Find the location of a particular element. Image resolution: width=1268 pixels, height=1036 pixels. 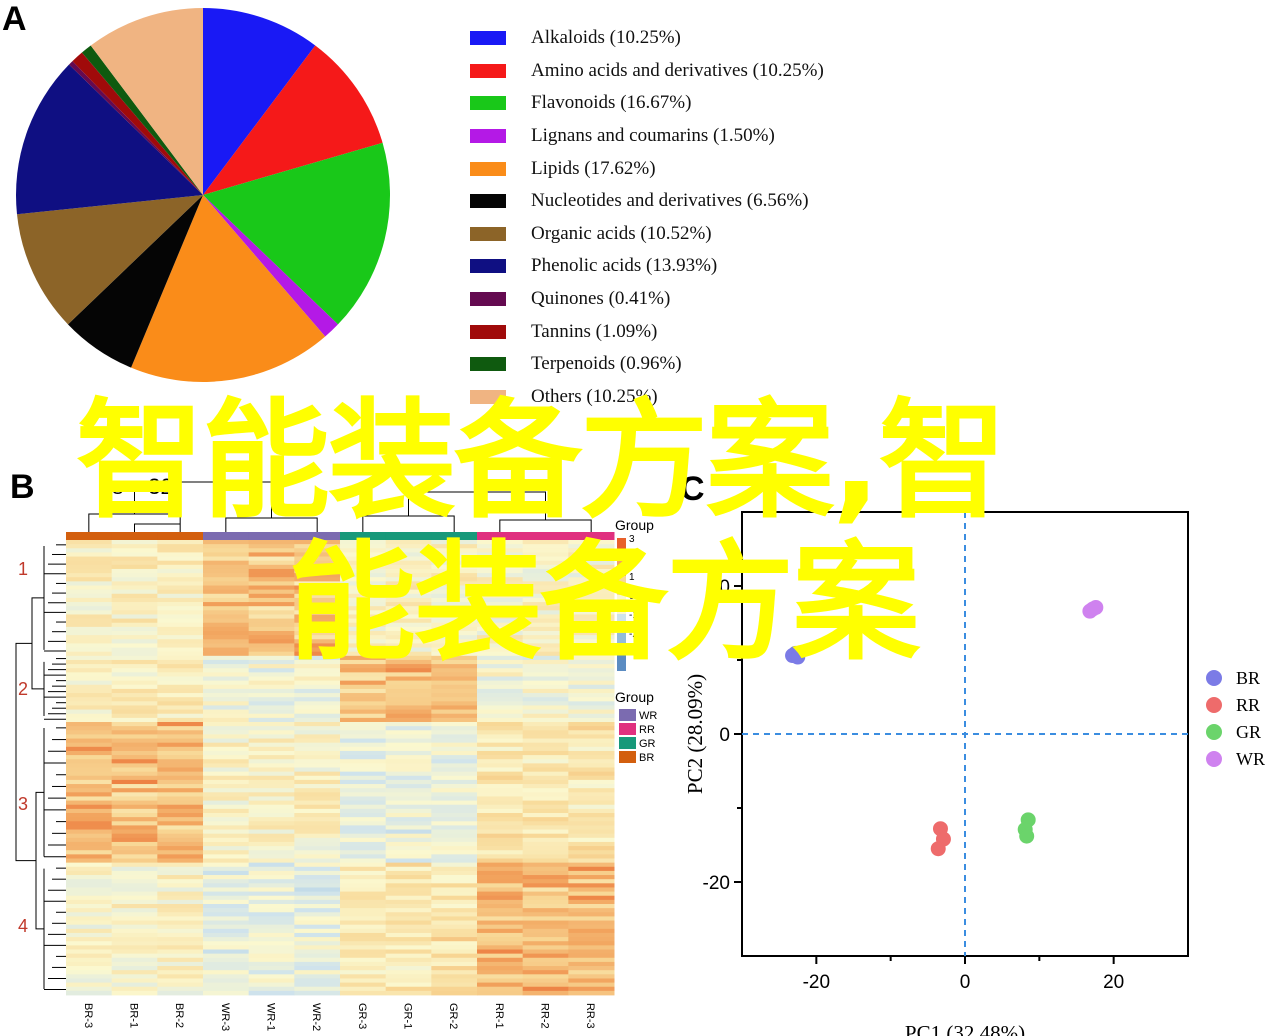

scatter-point is located at coordinates (1027, 836).